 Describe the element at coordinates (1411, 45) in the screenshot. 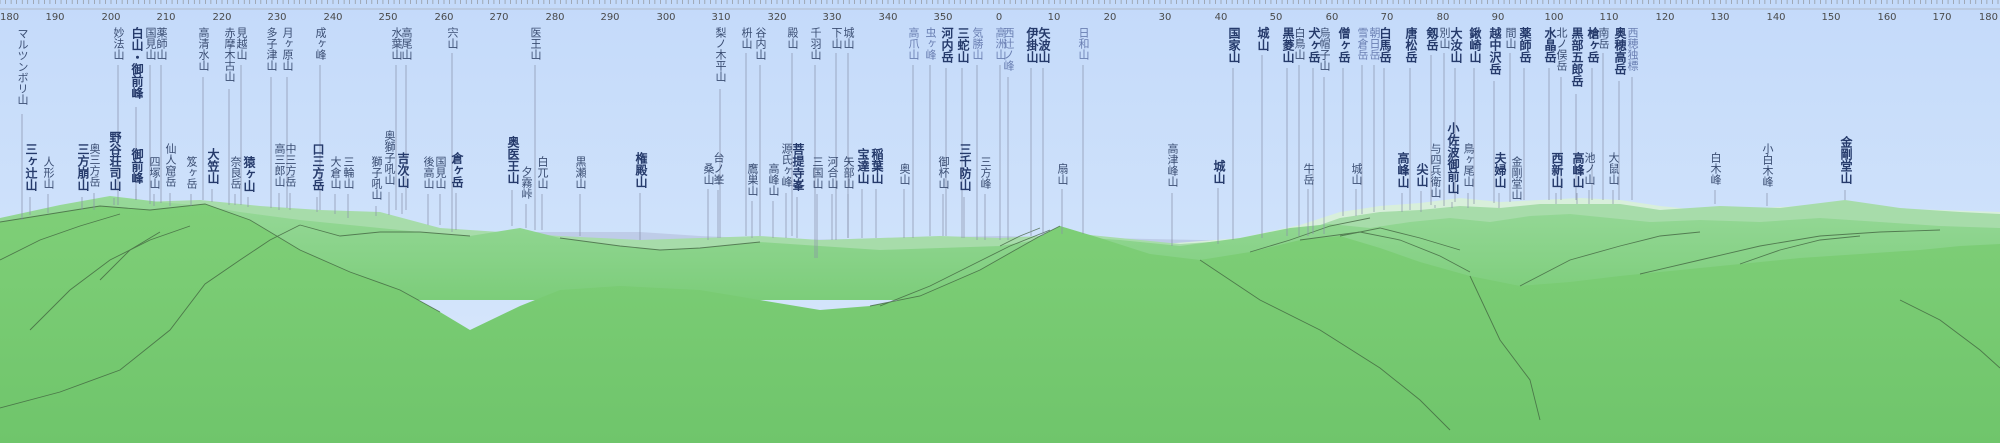

I see `peak-label: 唐松岳` at that location.